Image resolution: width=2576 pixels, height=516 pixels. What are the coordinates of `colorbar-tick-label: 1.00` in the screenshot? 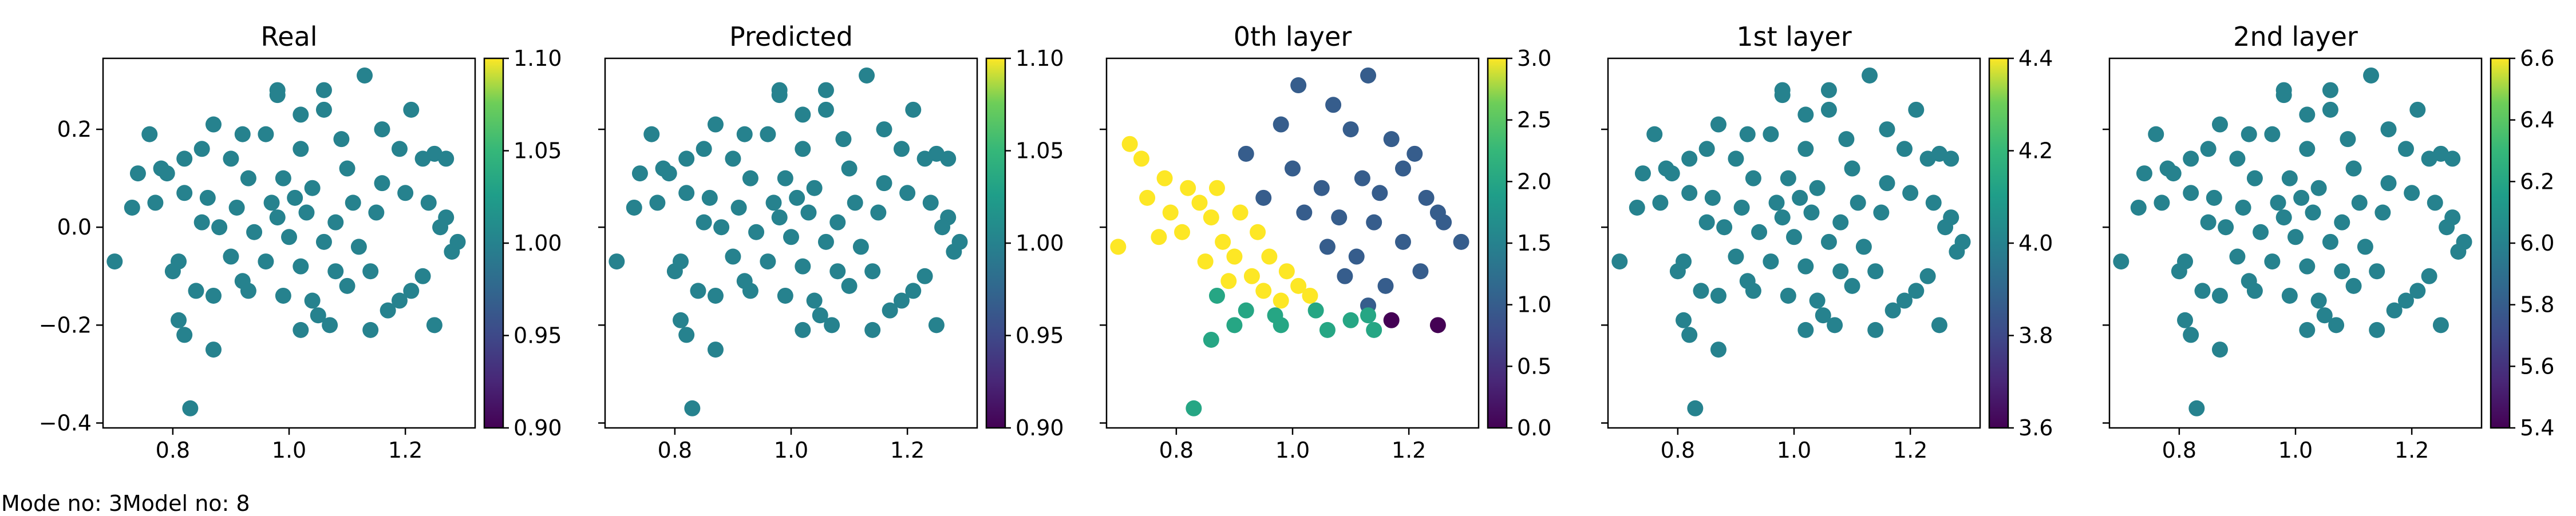 It's located at (1040, 243).